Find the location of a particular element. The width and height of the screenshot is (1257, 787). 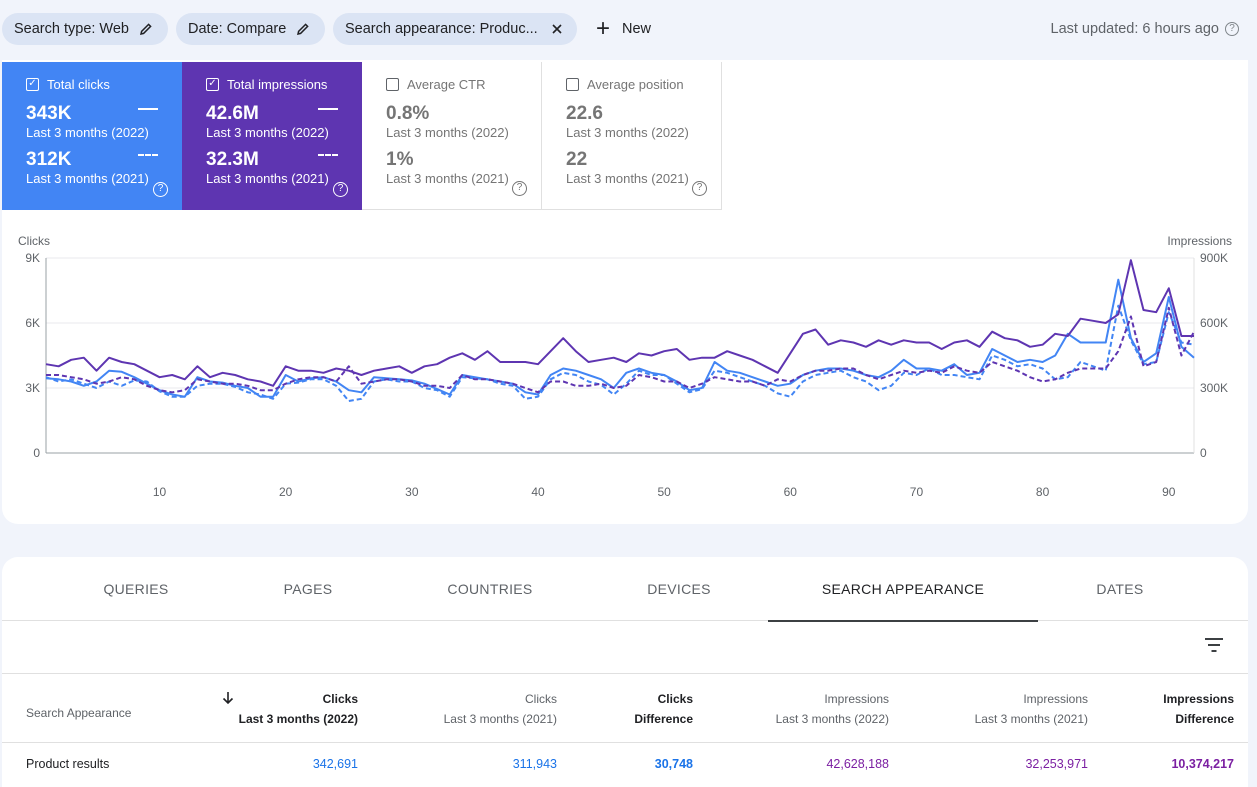

new-filter-button: + New is located at coordinates (623, 29).